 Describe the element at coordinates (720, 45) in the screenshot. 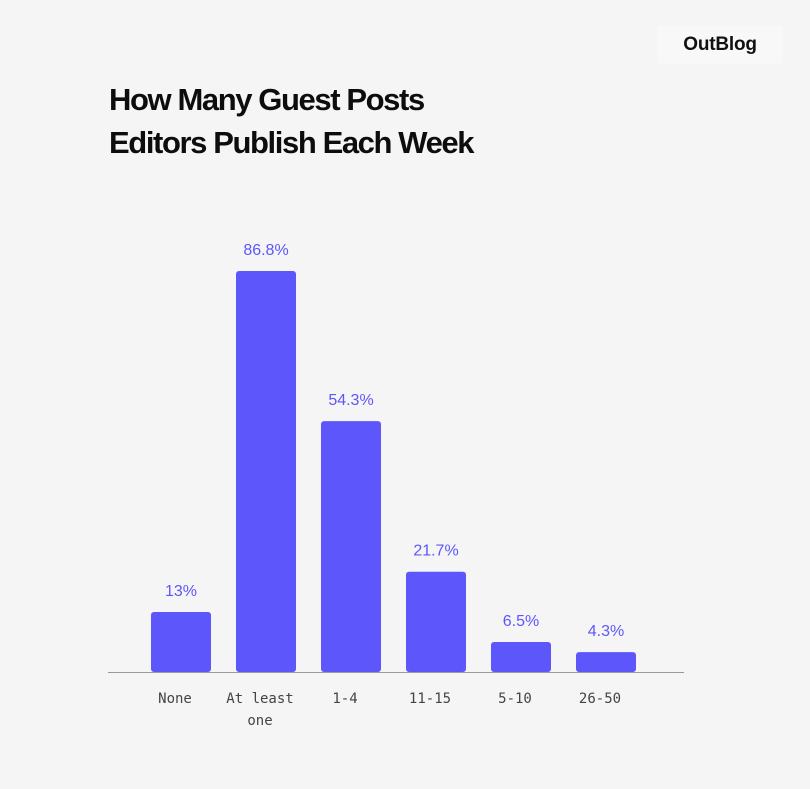

I see `brand-logo: OutBlog` at that location.